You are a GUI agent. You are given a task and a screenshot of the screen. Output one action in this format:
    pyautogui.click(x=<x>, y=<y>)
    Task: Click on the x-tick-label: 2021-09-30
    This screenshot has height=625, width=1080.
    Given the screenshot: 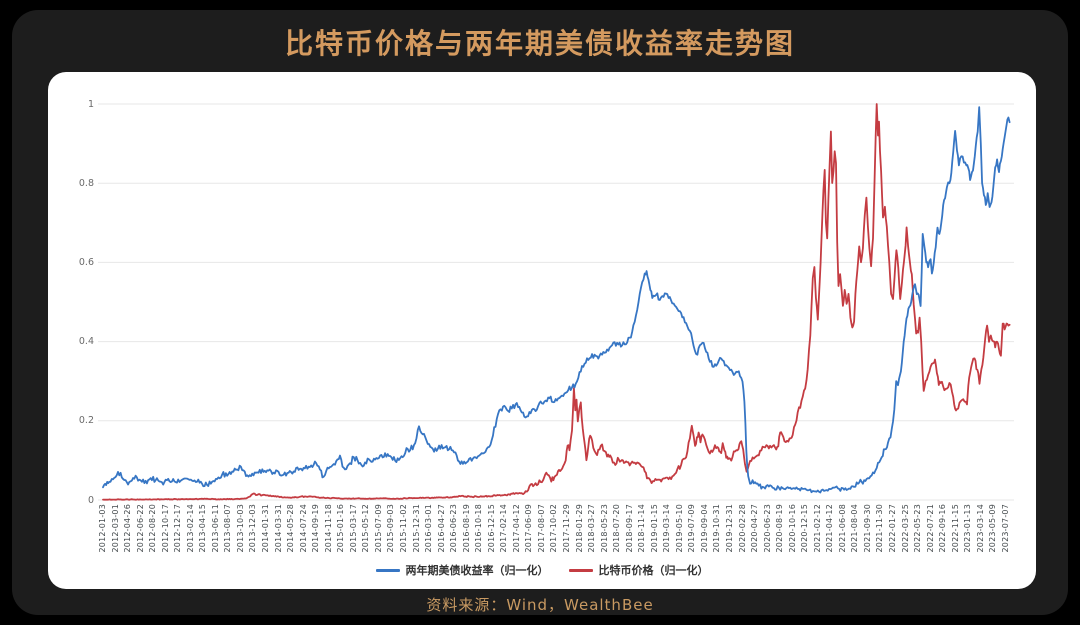 What is the action you would take?
    pyautogui.click(x=867, y=528)
    